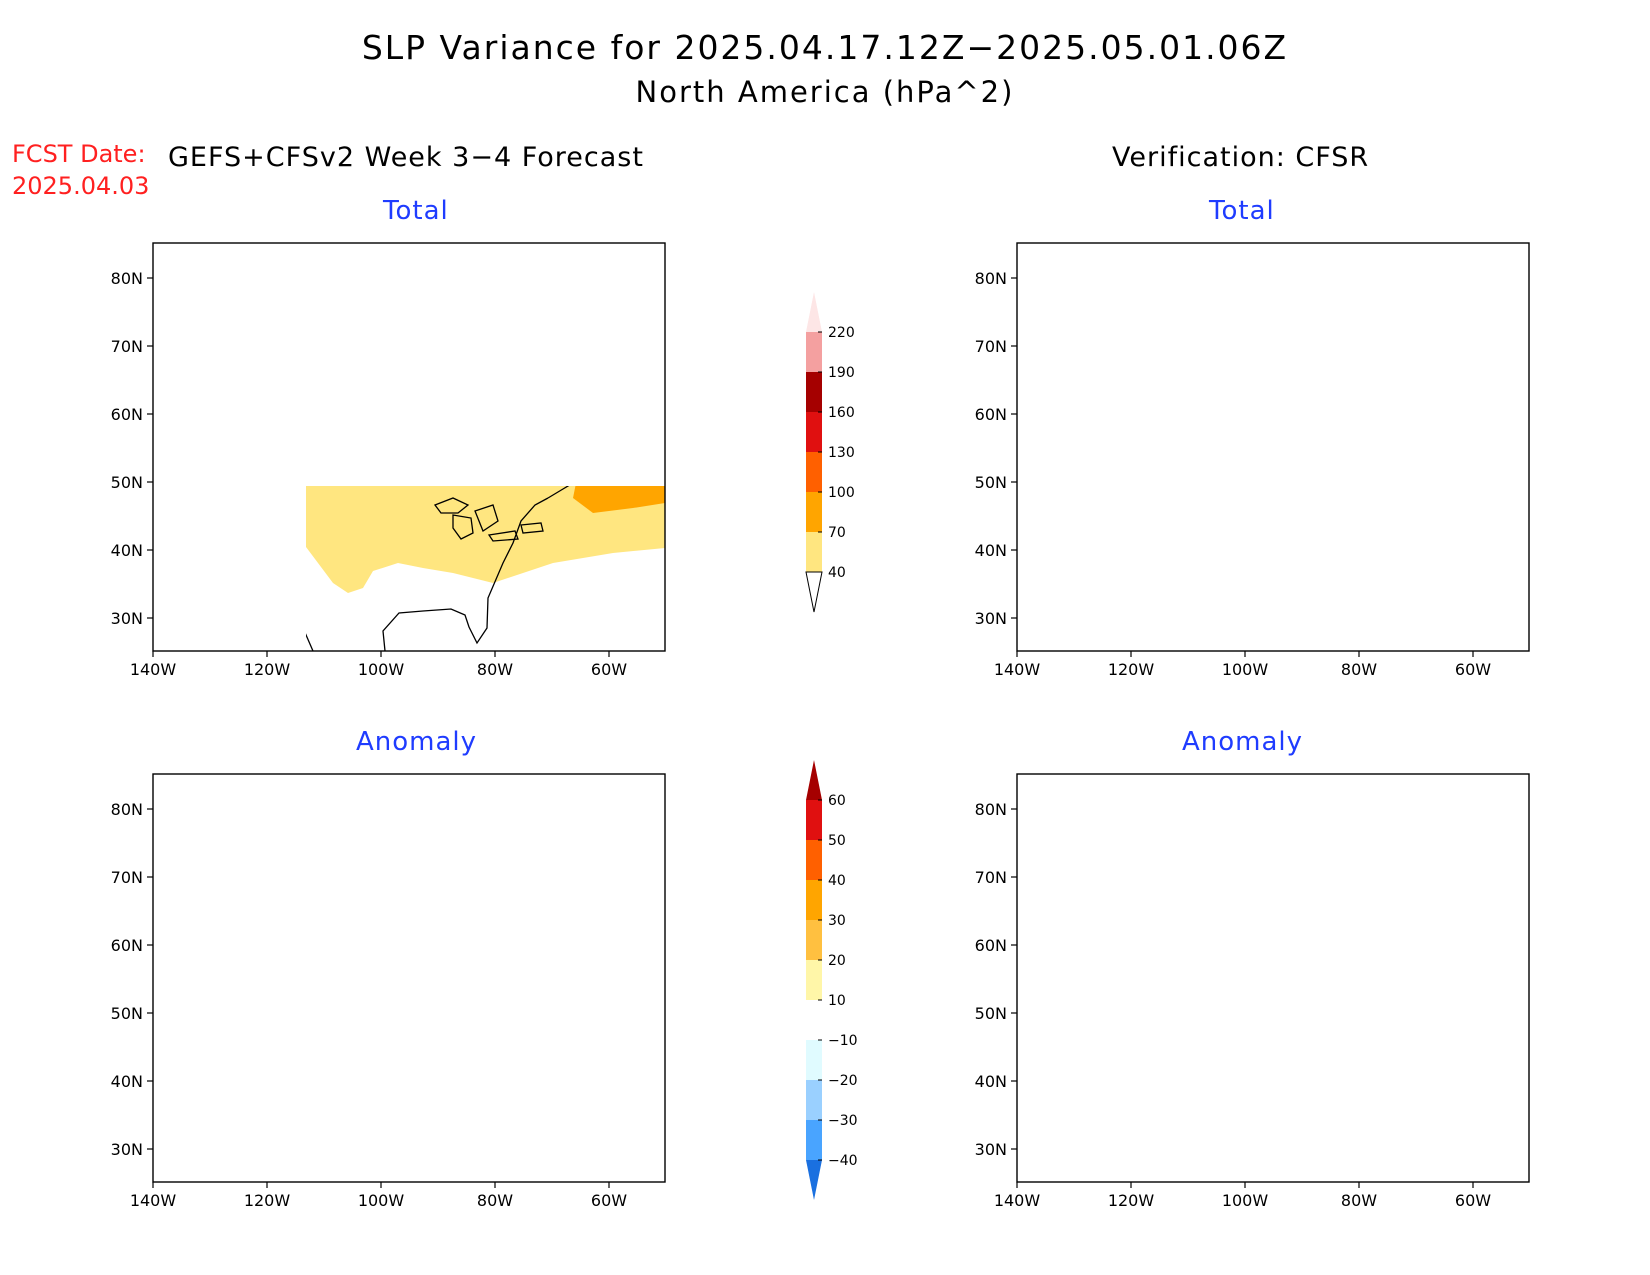 The height and width of the screenshot is (1275, 1650). What do you see at coordinates (837, 881) in the screenshot?
I see `colorbar-label: 40` at bounding box center [837, 881].